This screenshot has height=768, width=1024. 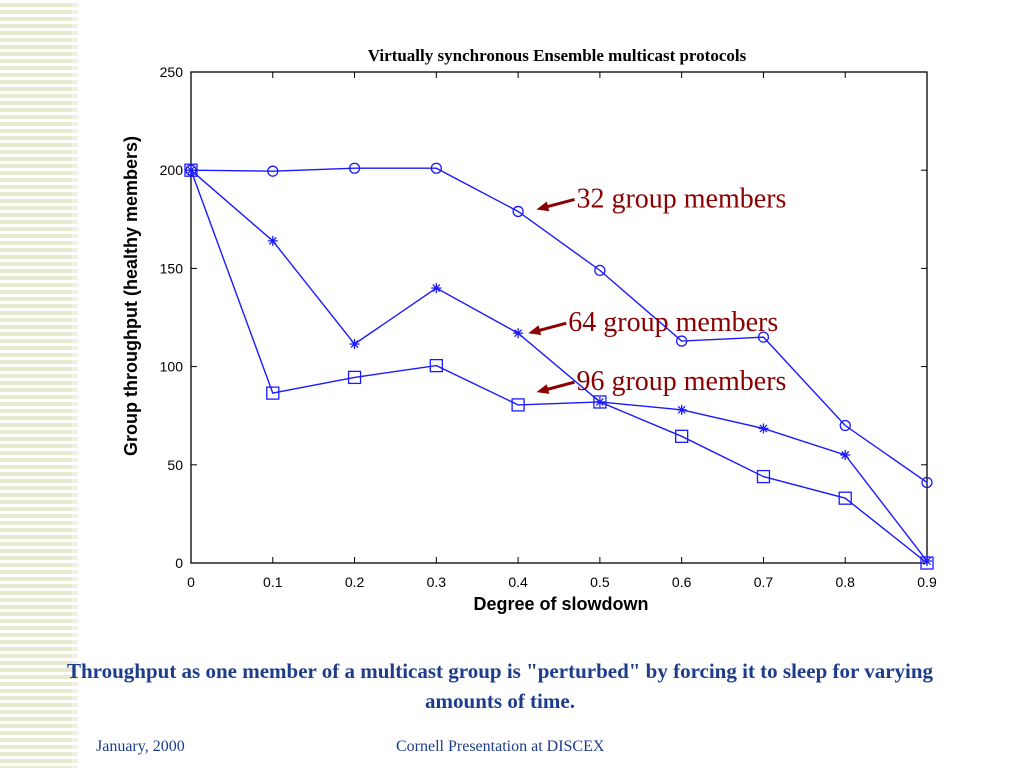 What do you see at coordinates (437, 582) in the screenshot?
I see `x-tick-label: 0.3` at bounding box center [437, 582].